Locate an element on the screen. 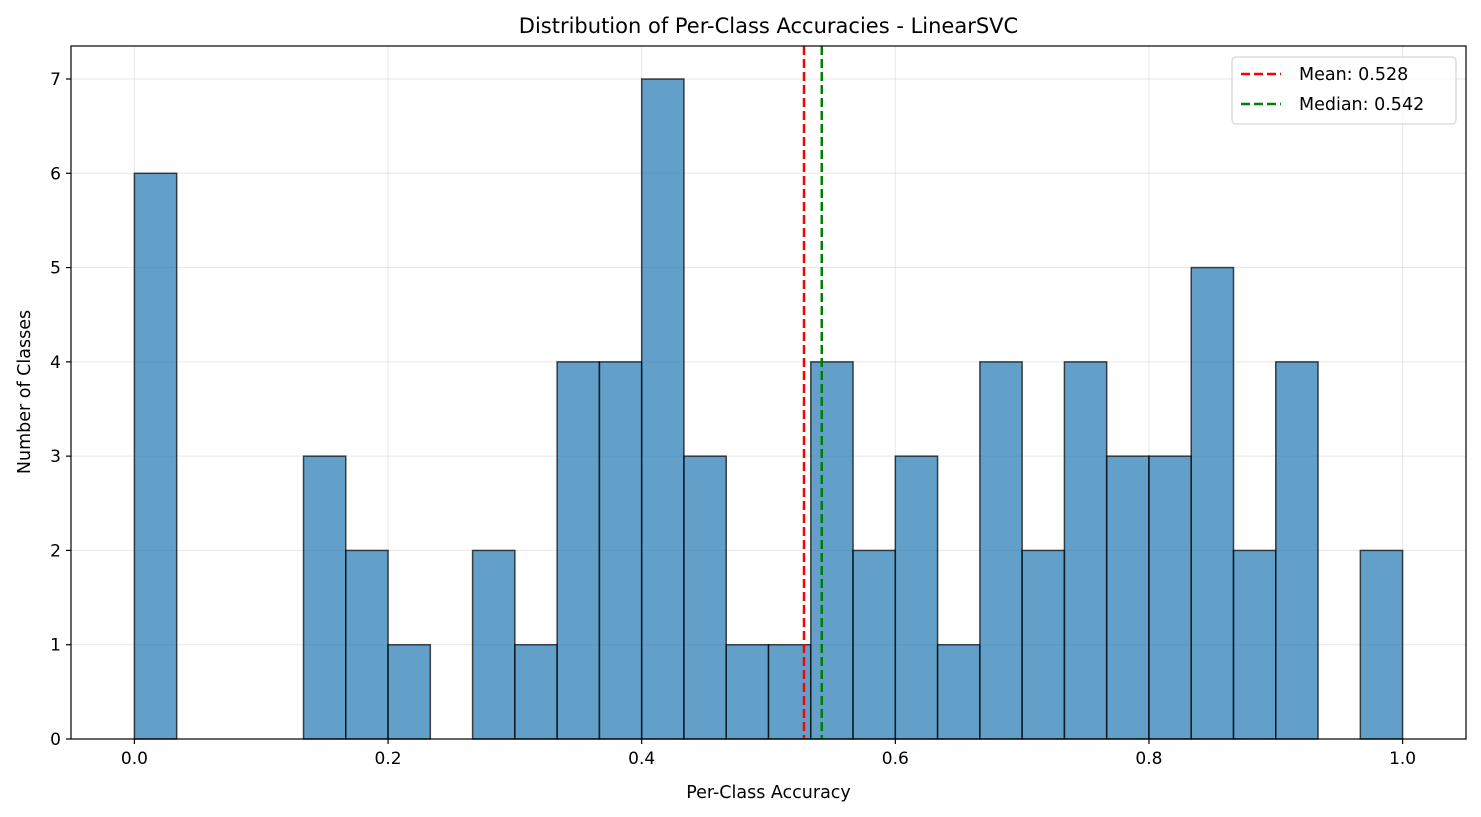 The width and height of the screenshot is (1481, 817). x-axis-label: Per-Class Accuracy is located at coordinates (768, 793).